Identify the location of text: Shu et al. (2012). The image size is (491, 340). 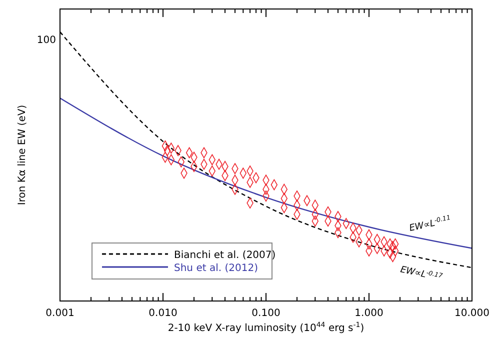
(216, 268).